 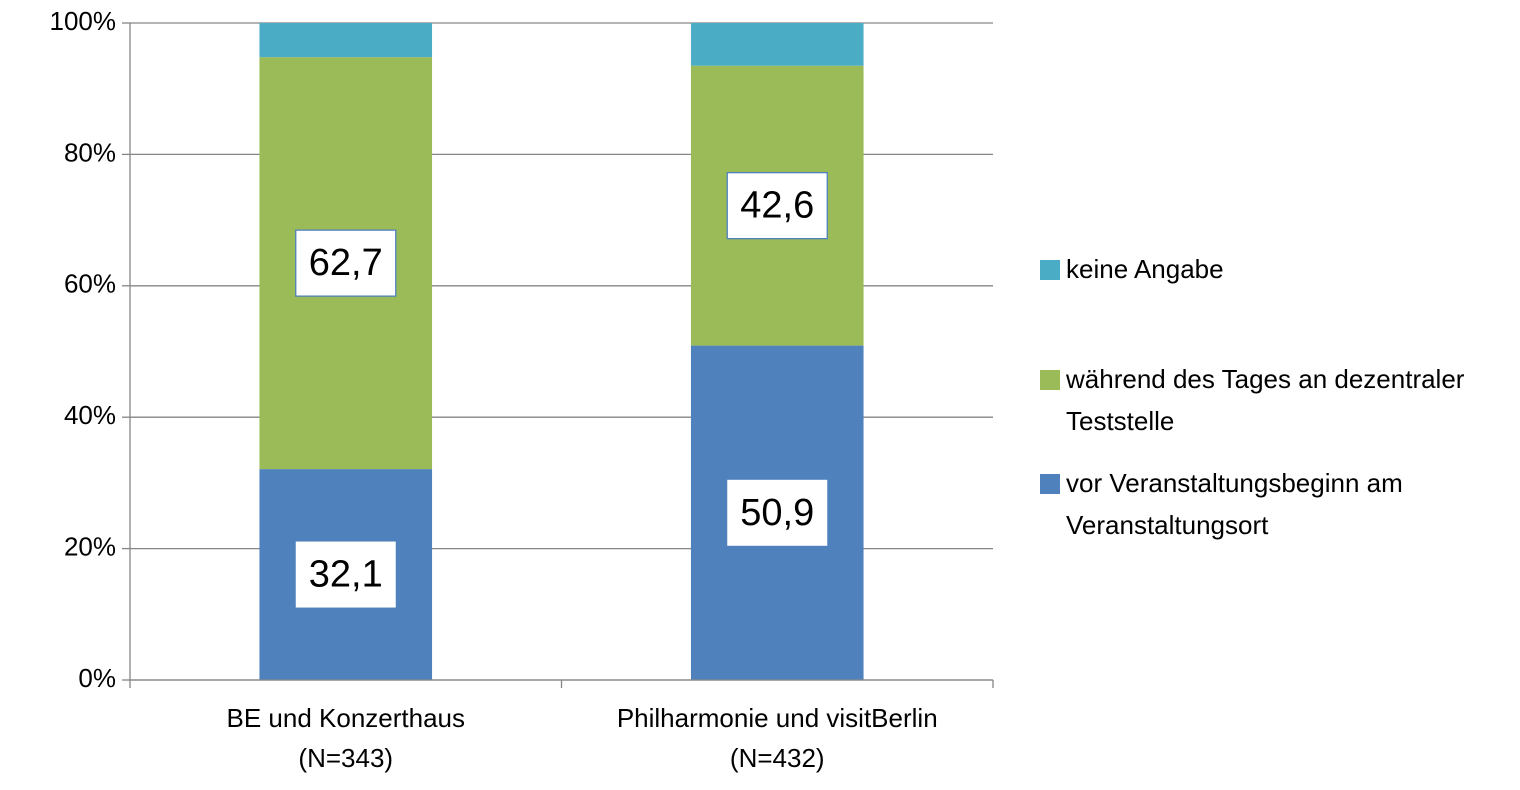 What do you see at coordinates (90, 152) in the screenshot?
I see `y-tick-label: 80%` at bounding box center [90, 152].